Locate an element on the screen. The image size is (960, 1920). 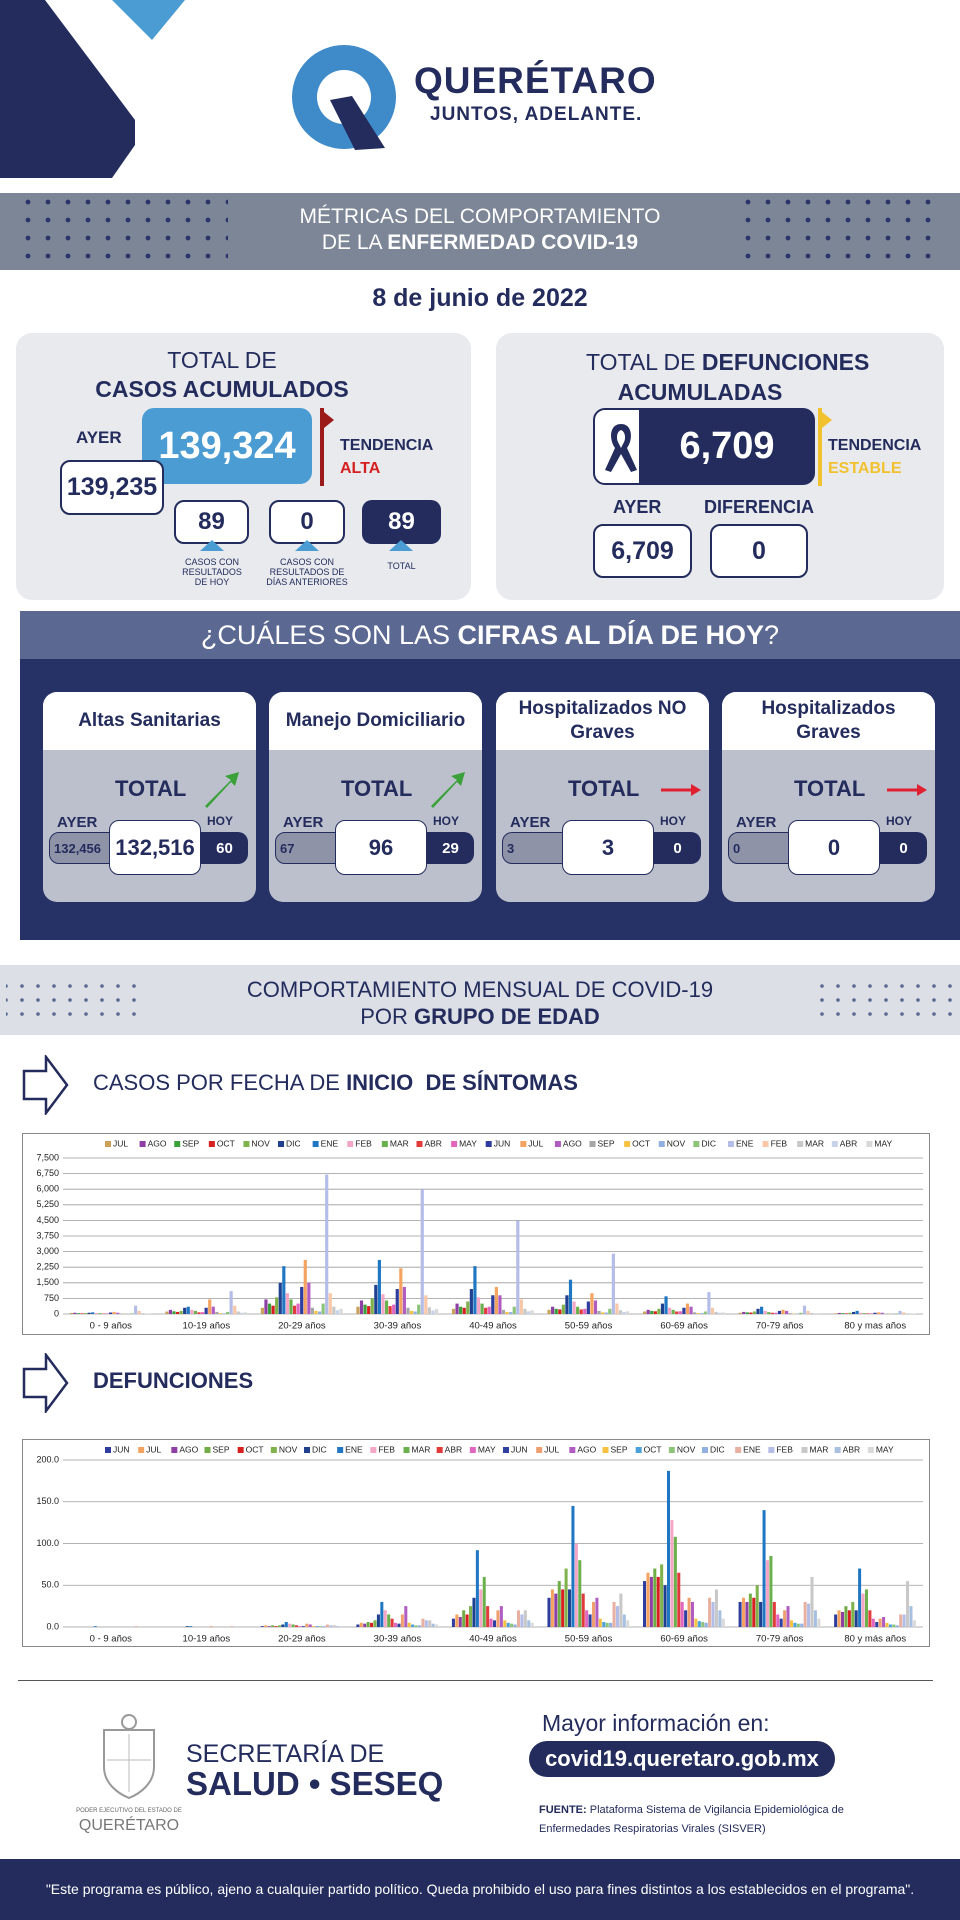
y-tick-label: 7,500 is located at coordinates (47, 1157).